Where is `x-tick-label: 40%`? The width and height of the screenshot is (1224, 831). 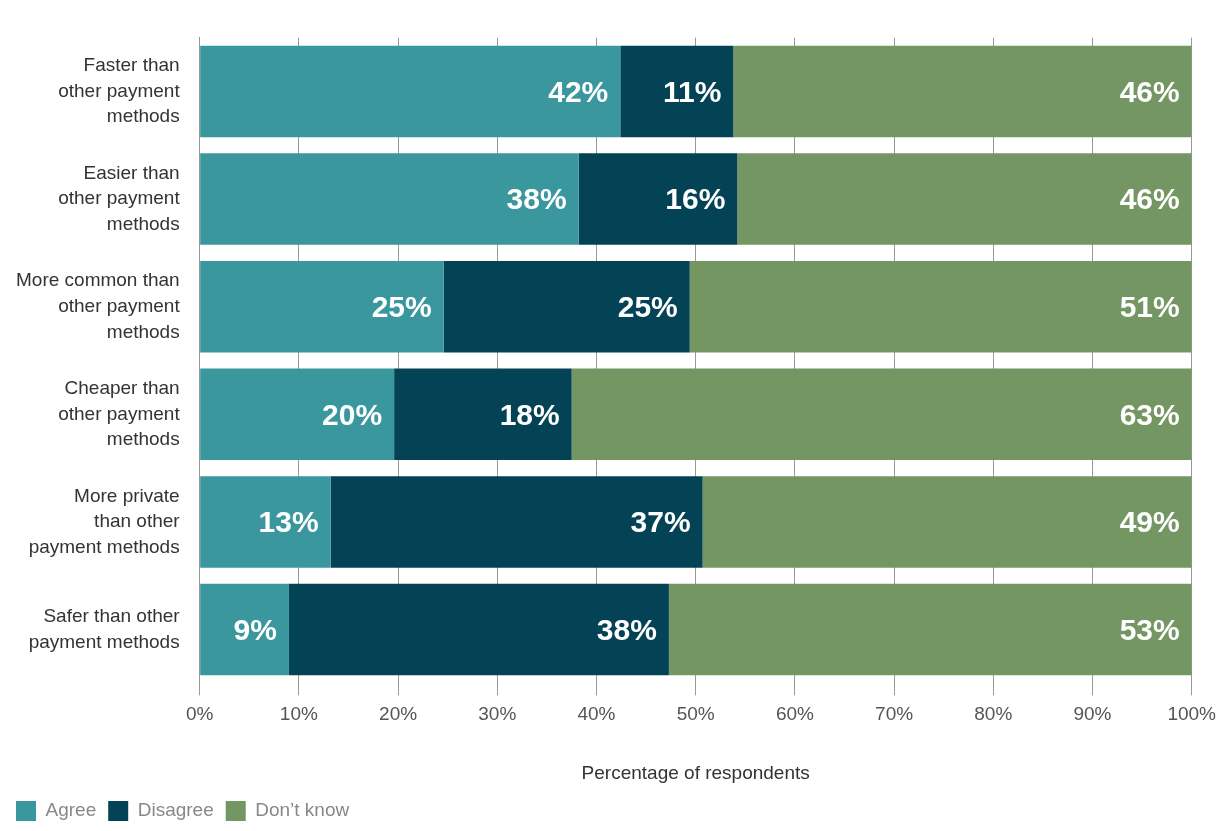 x-tick-label: 40% is located at coordinates (596, 714).